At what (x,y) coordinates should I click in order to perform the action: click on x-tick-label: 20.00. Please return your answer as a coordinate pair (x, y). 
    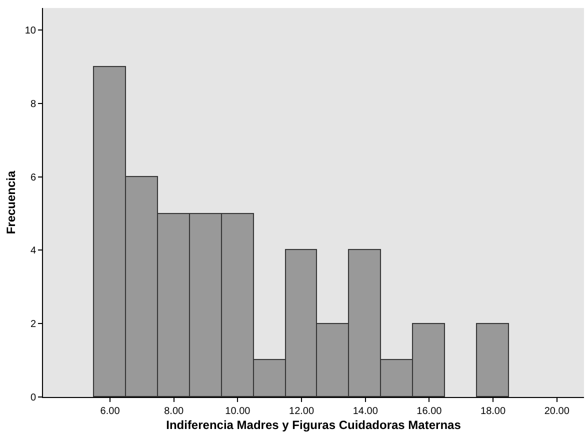
    Looking at the image, I should click on (557, 411).